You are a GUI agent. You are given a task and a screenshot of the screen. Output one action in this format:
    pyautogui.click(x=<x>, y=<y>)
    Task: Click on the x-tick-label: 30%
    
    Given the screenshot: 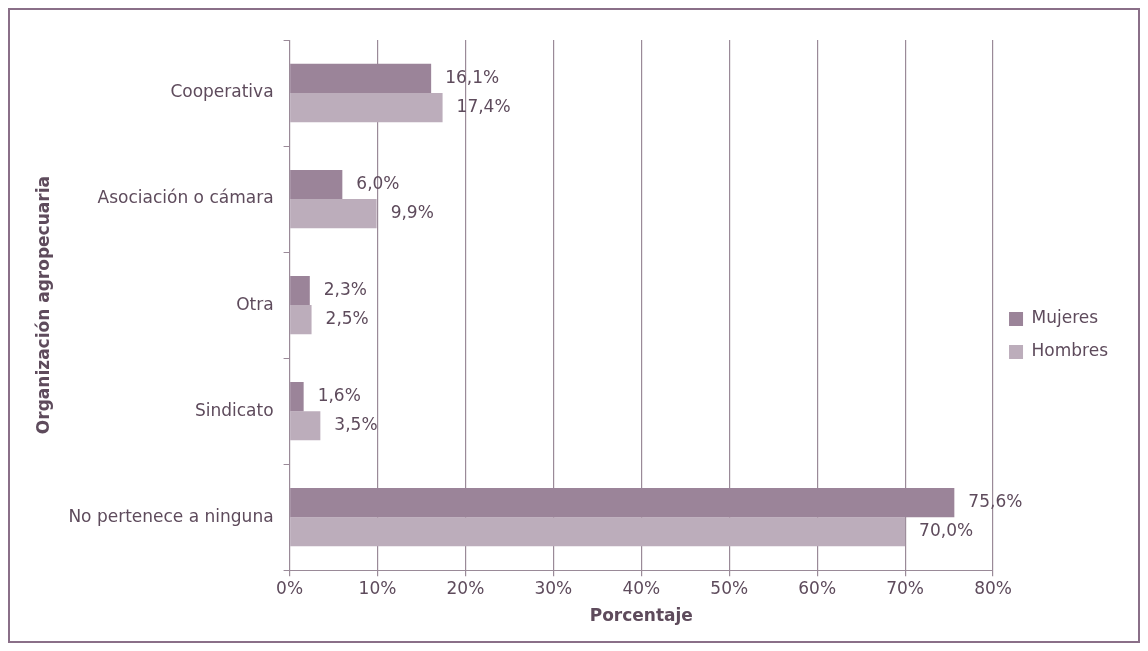 What is the action you would take?
    pyautogui.click(x=553, y=587)
    